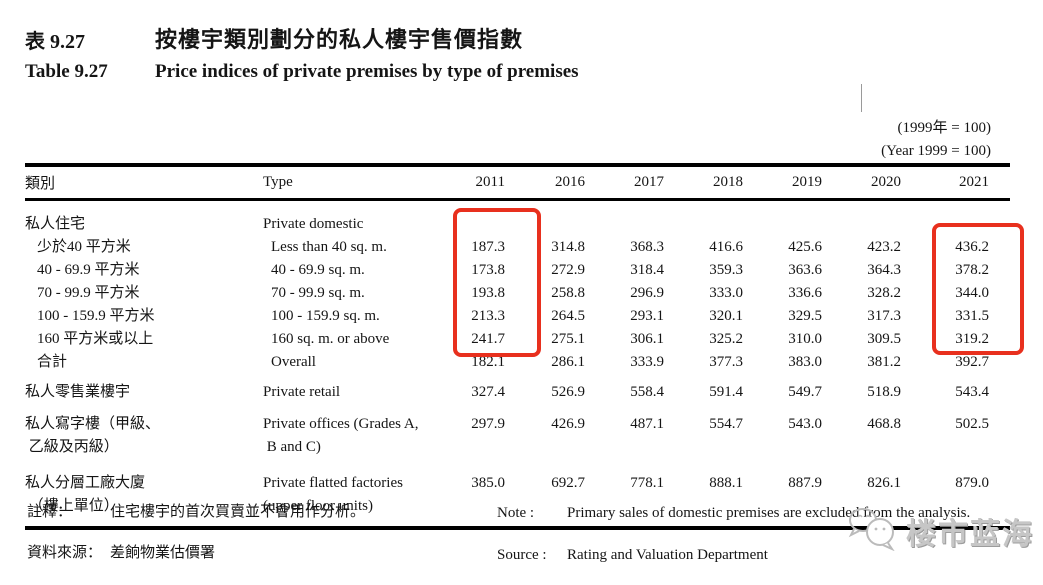 The height and width of the screenshot is (585, 1043). I want to click on row-label-zh: 少於40 平方米, so click(84, 247).